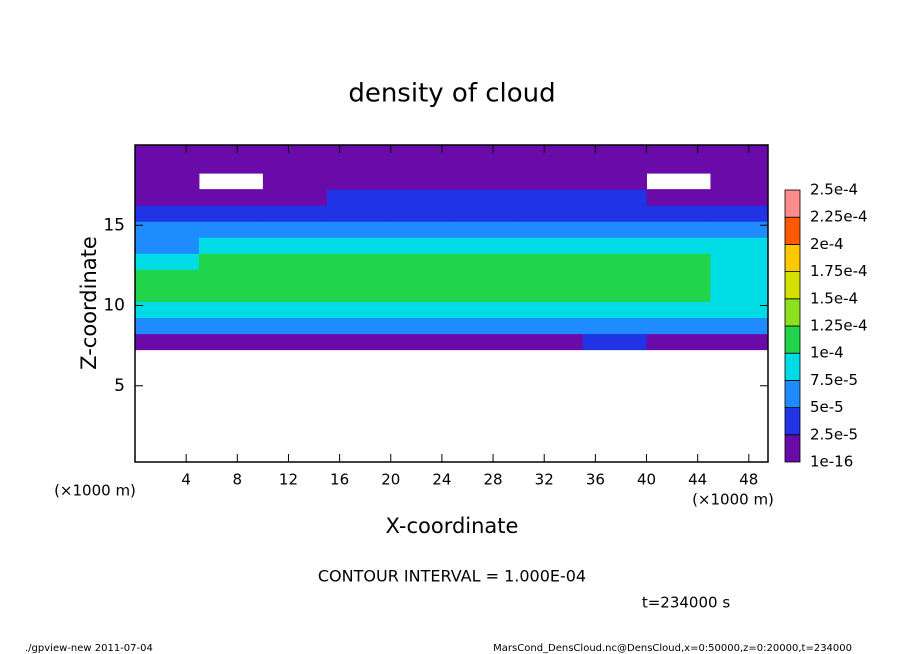  I want to click on x-tick-label: 12, so click(288, 480).